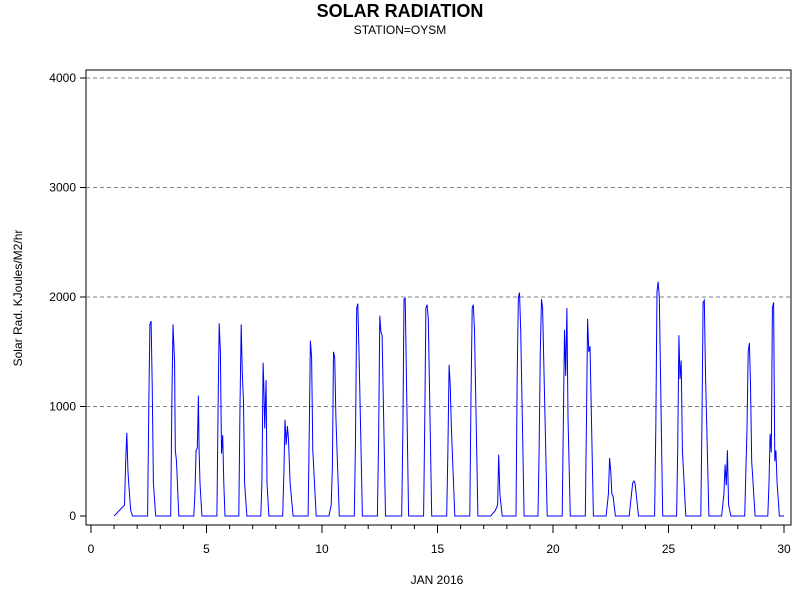 Image resolution: width=800 pixels, height=600 pixels. I want to click on x-tick-label: 20, so click(553, 549).